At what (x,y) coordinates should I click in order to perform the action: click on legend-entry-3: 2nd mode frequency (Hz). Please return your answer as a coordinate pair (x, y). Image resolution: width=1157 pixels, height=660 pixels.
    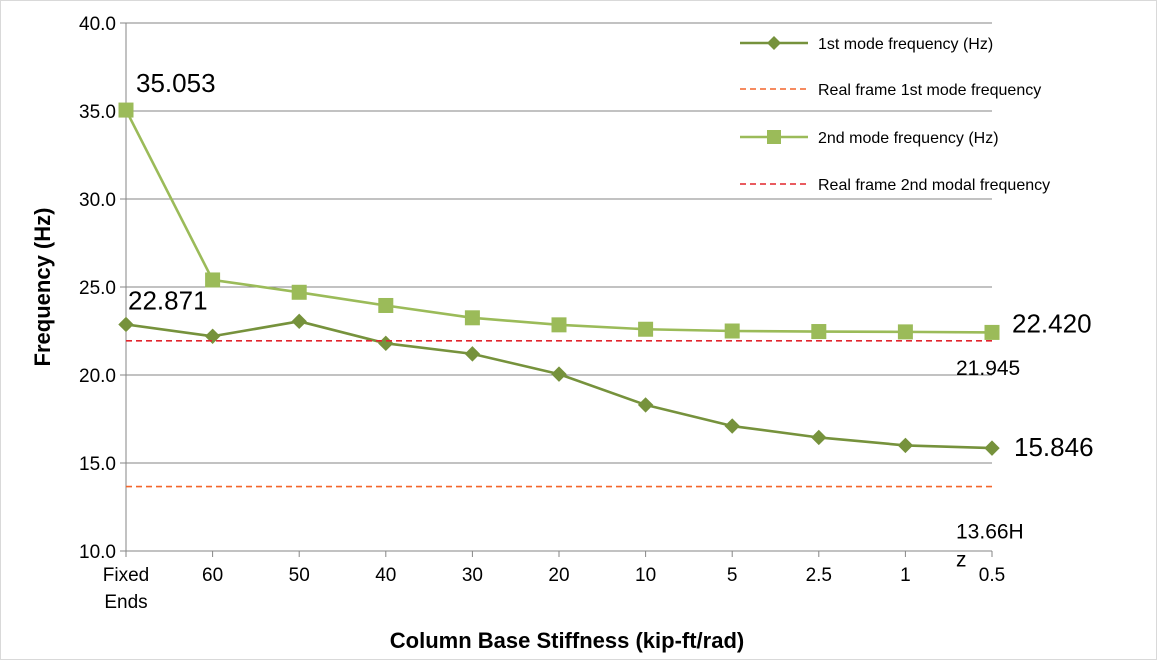
    Looking at the image, I should click on (869, 138).